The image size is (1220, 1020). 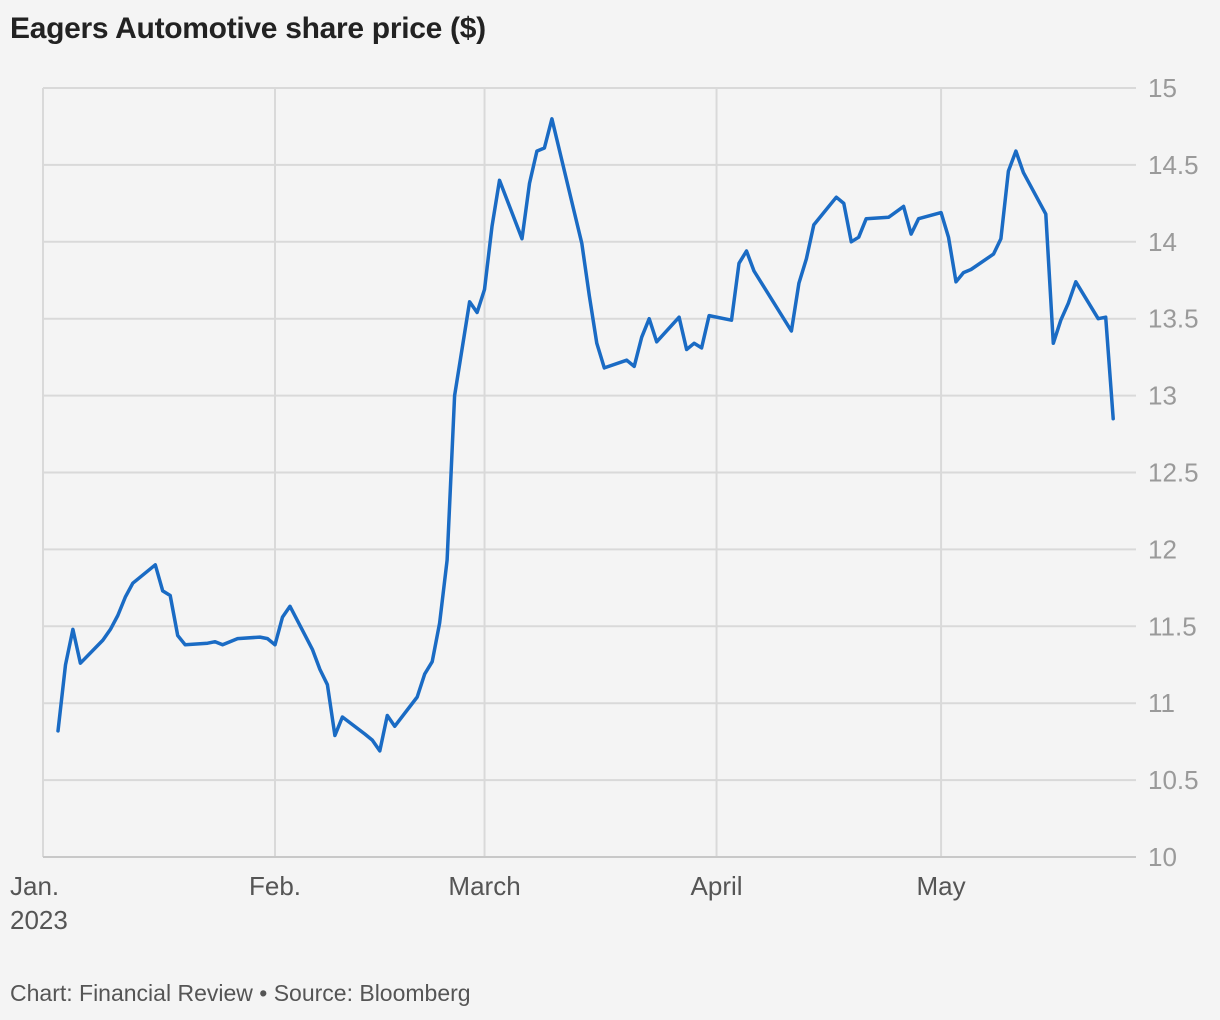 I want to click on y-tick-label: 13.5, so click(x=1173, y=319).